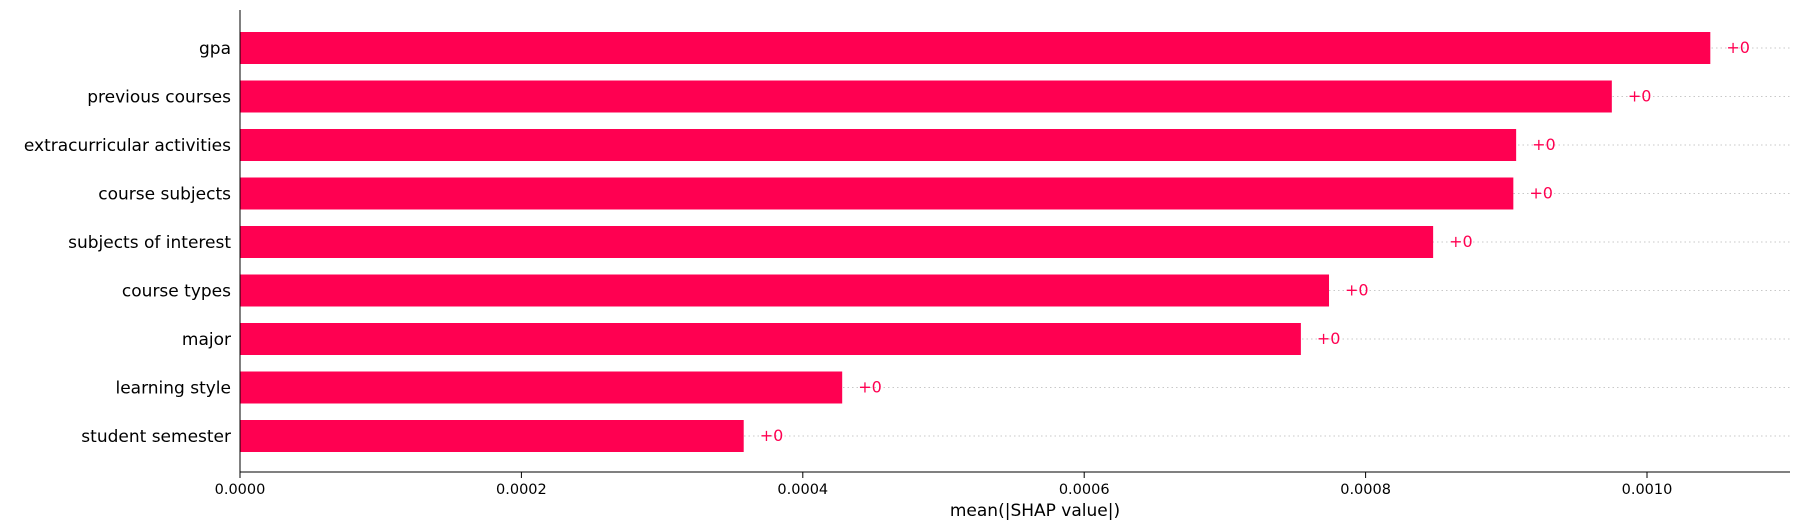 This screenshot has width=1799, height=530. What do you see at coordinates (173, 389) in the screenshot?
I see `category-label: learning style` at bounding box center [173, 389].